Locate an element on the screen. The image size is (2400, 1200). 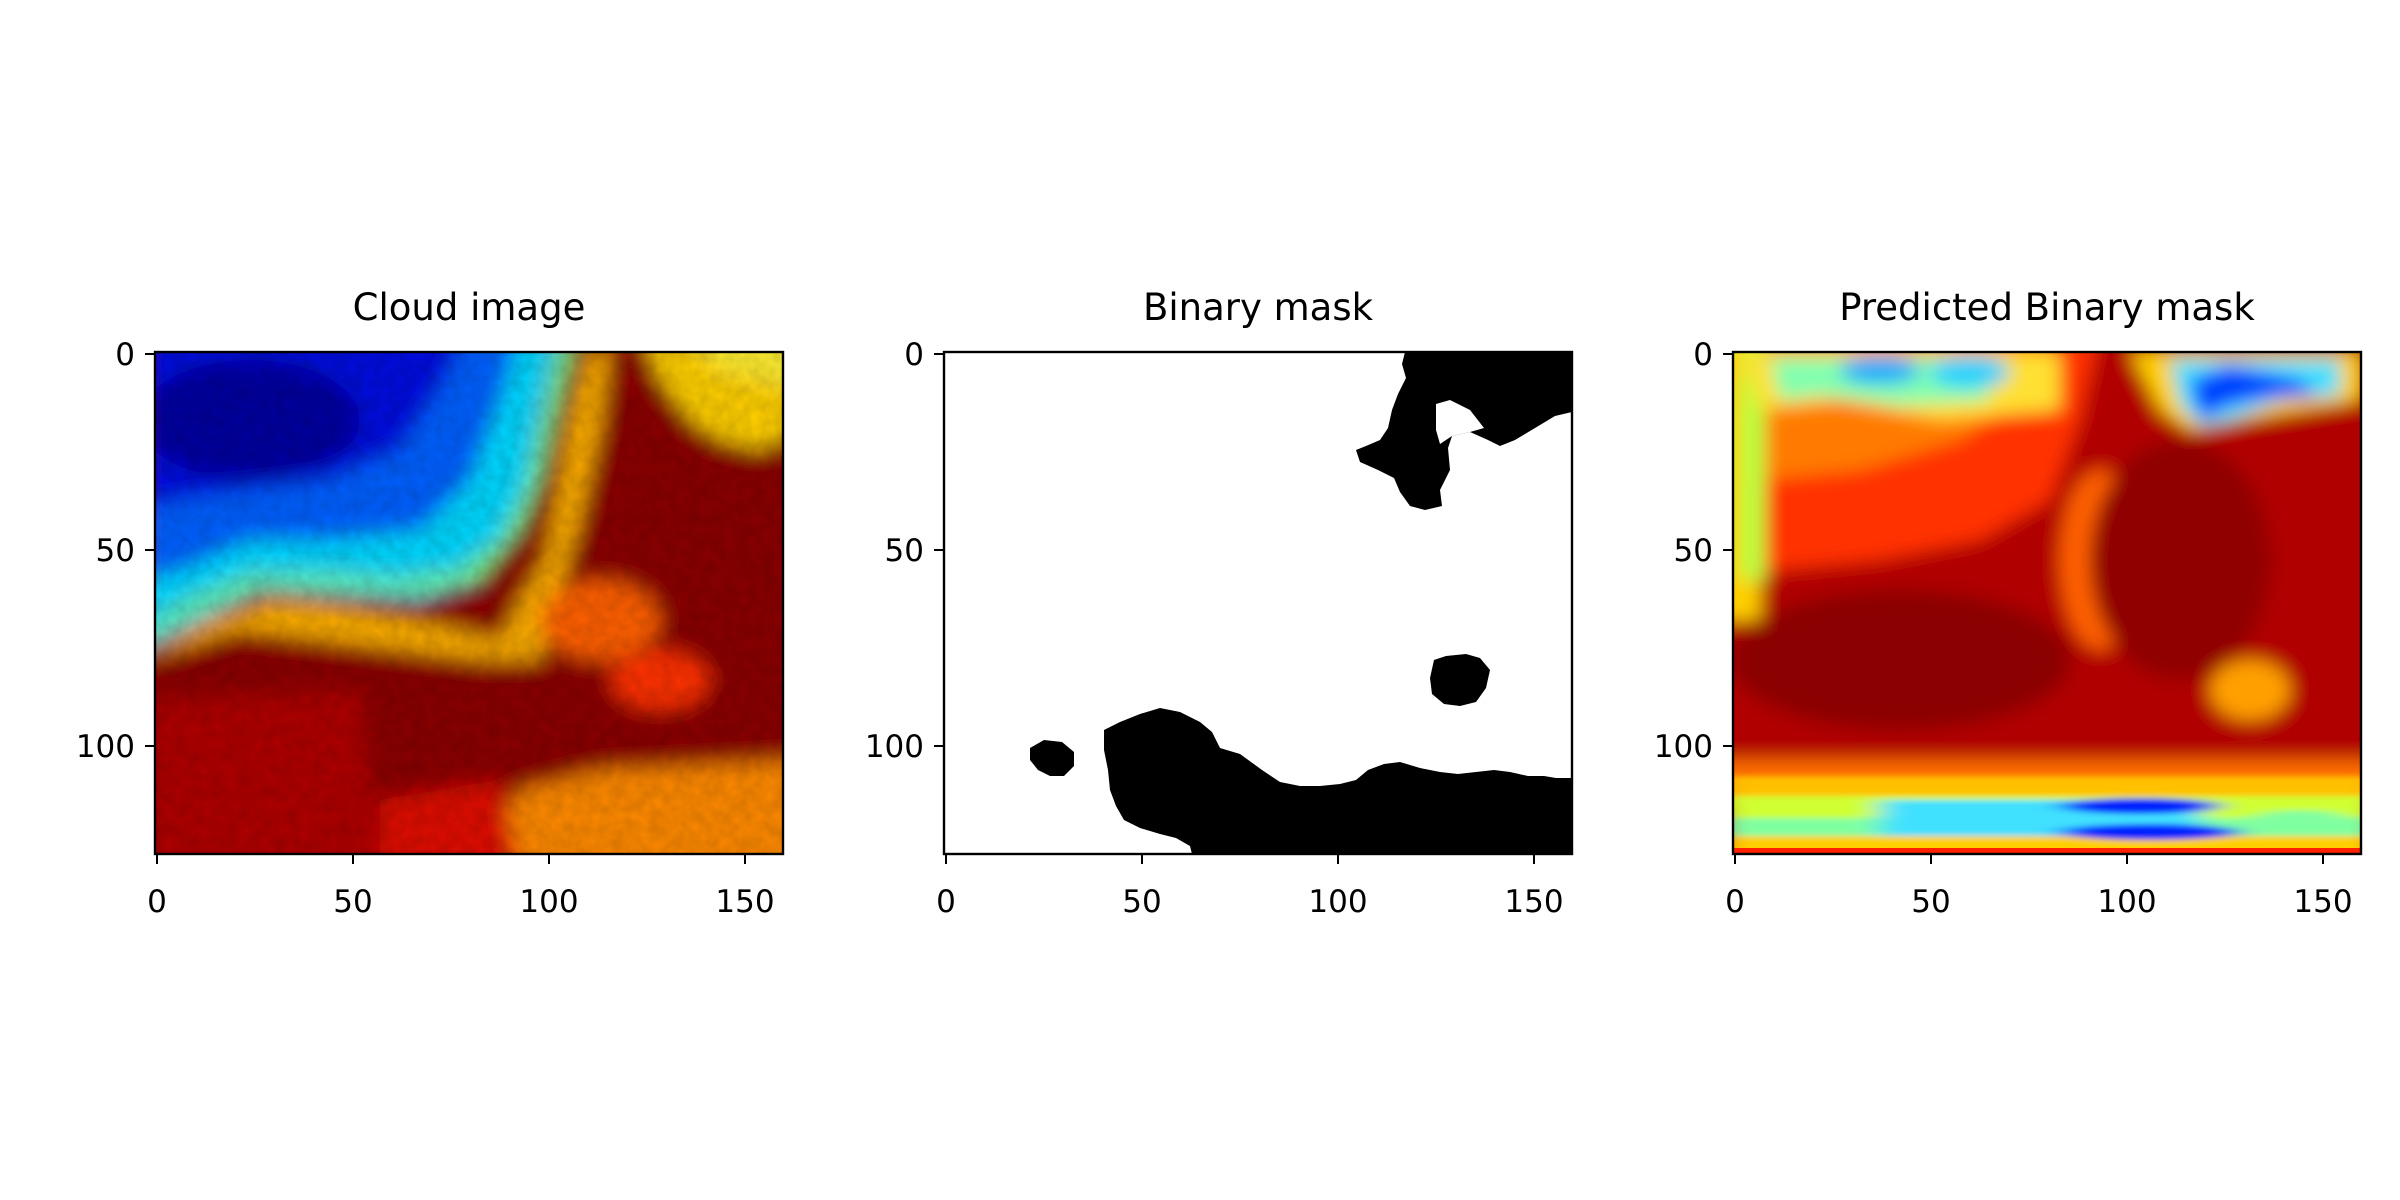
axes-frame-cloud is located at coordinates (469, 603).